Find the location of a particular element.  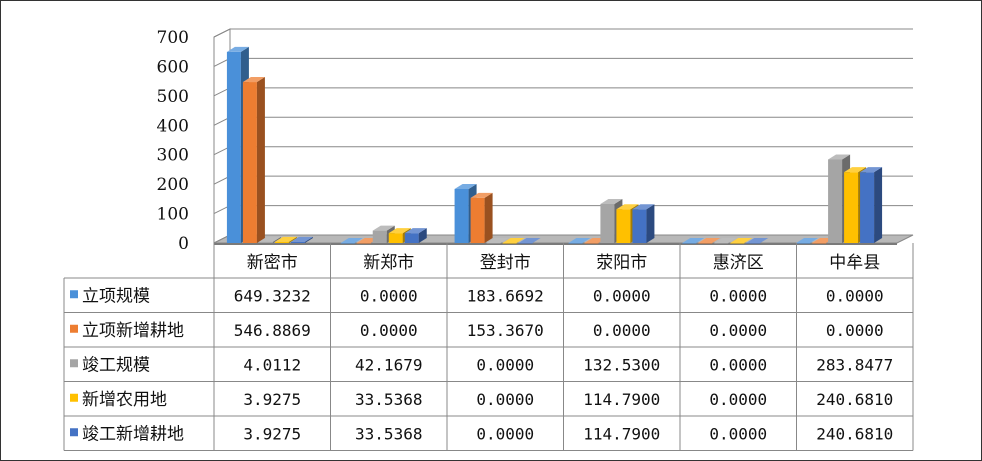

data-cell: 649.3232 is located at coordinates (272, 295).